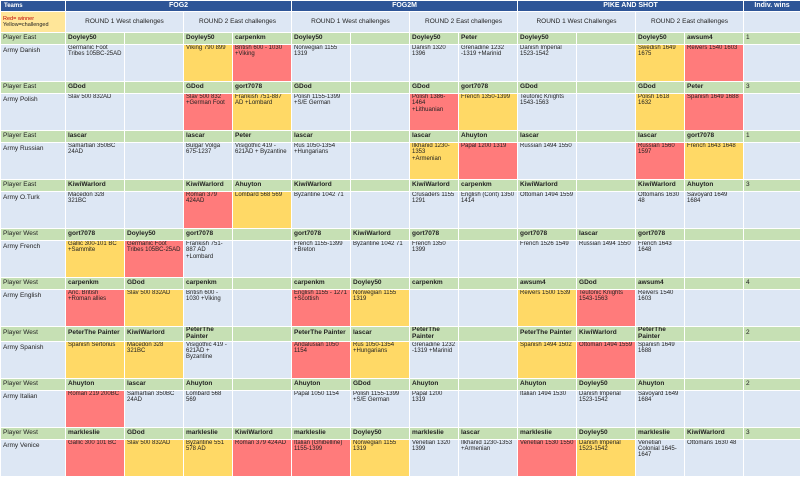 This screenshot has width=800, height=477. I want to click on army-cell: Grenadine 1232 -1319 +Marinid, so click(488, 63).